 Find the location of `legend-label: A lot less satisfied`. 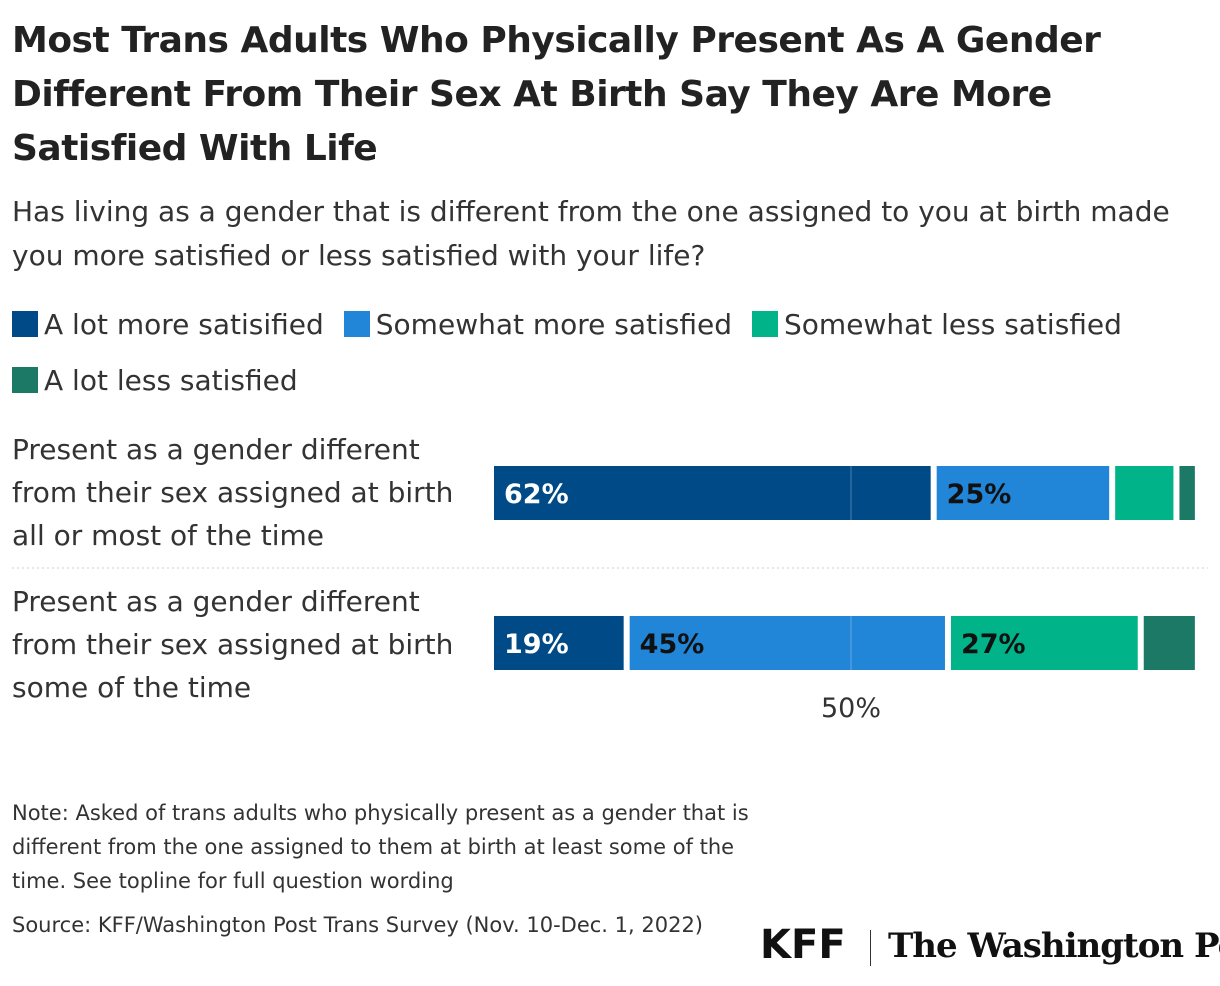

legend-label: A lot less satisfied is located at coordinates (171, 380).